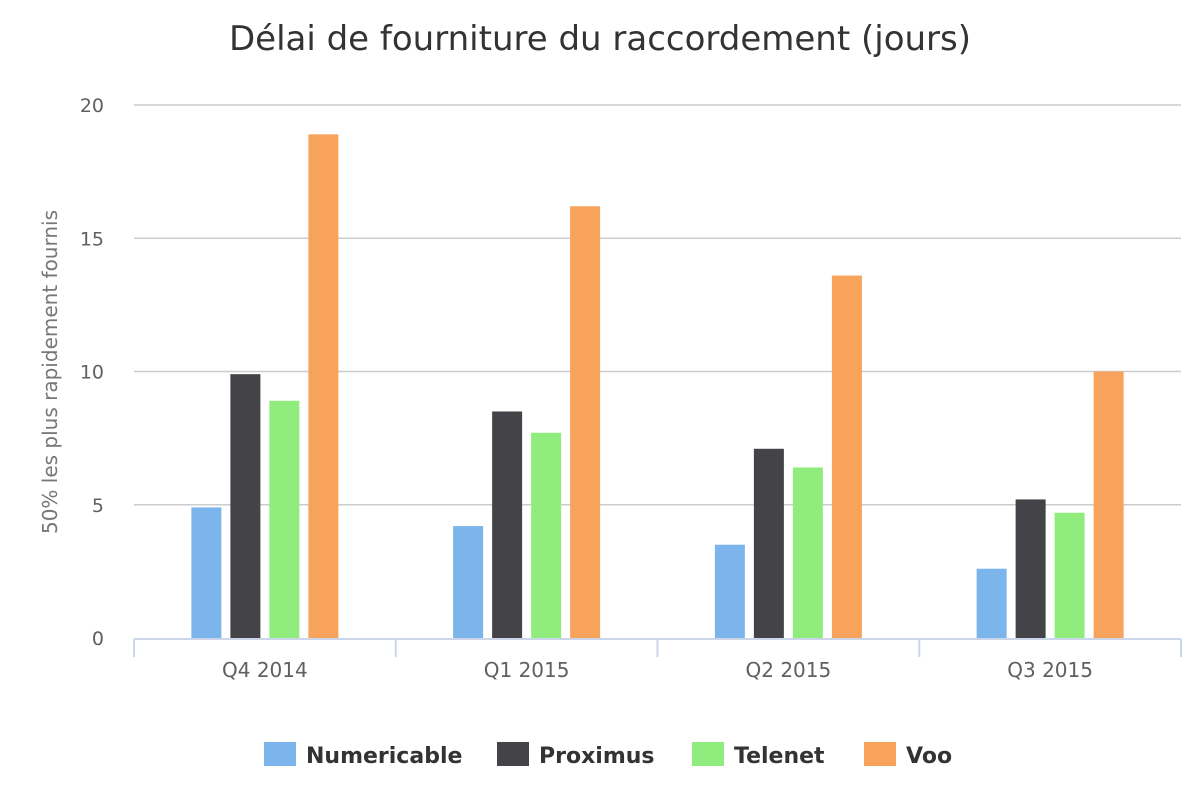 This screenshot has height=800, width=1200. I want to click on y-axis-ticks: 0 5 10 15 20, so click(92, 372).